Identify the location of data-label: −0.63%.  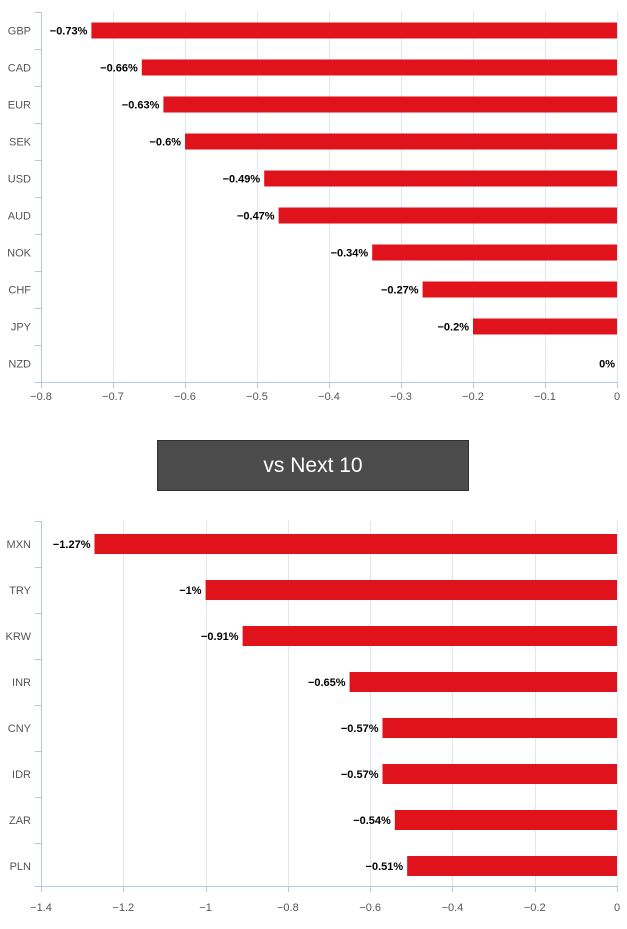
(141, 106).